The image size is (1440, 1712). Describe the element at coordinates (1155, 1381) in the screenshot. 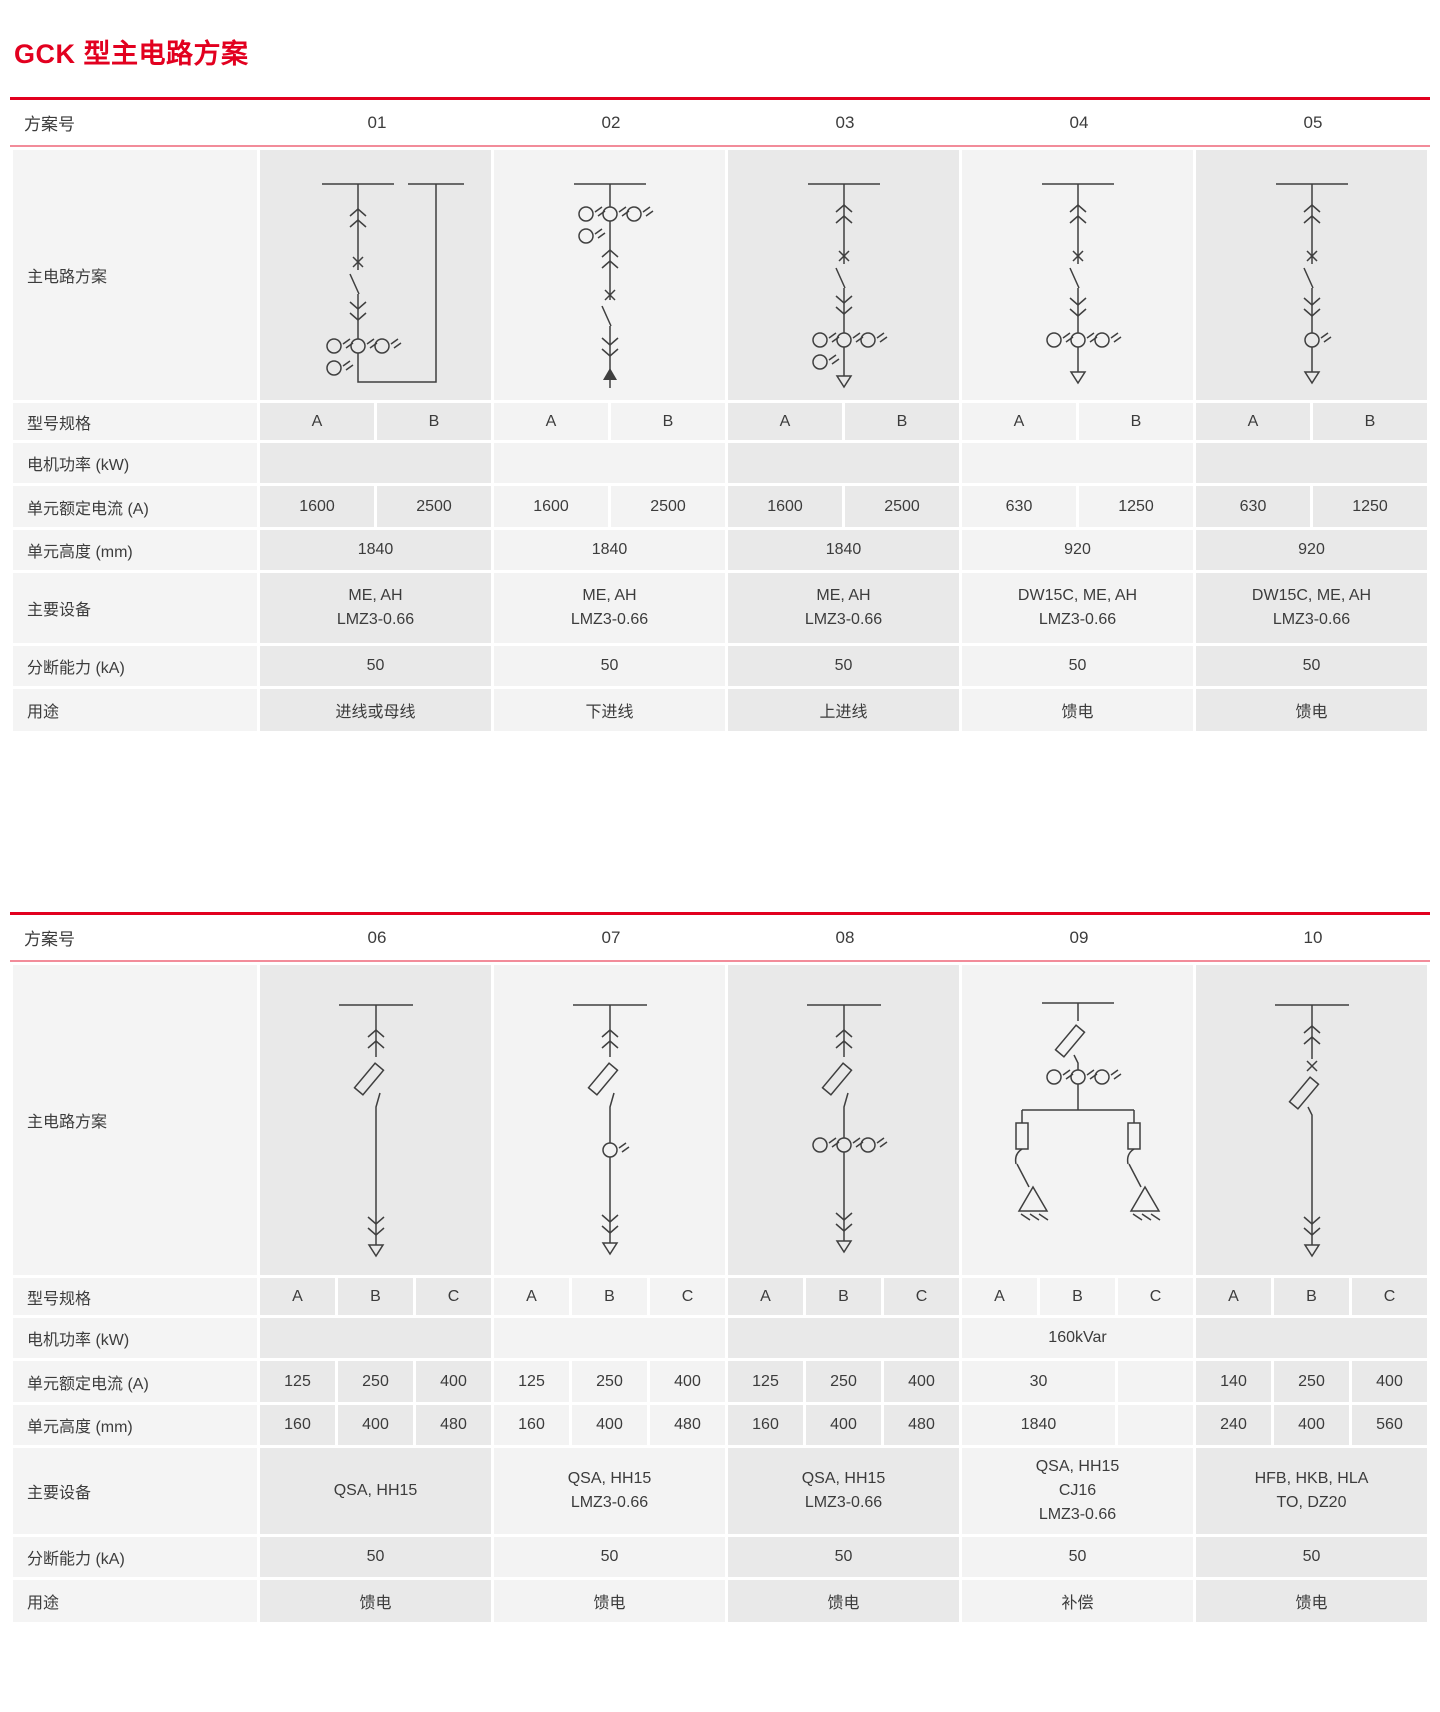

I see `rated-current-cell-empty` at that location.